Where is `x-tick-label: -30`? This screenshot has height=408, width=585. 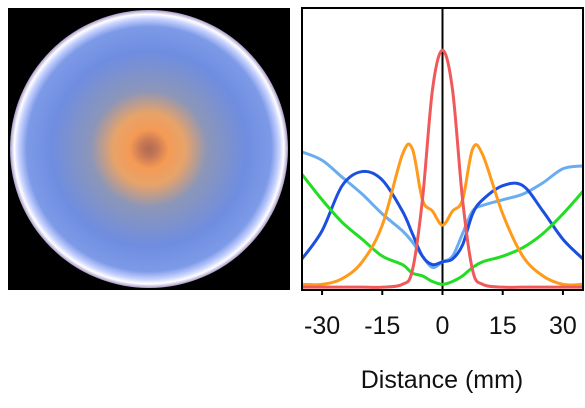 x-tick-label: -30 is located at coordinates (322, 326).